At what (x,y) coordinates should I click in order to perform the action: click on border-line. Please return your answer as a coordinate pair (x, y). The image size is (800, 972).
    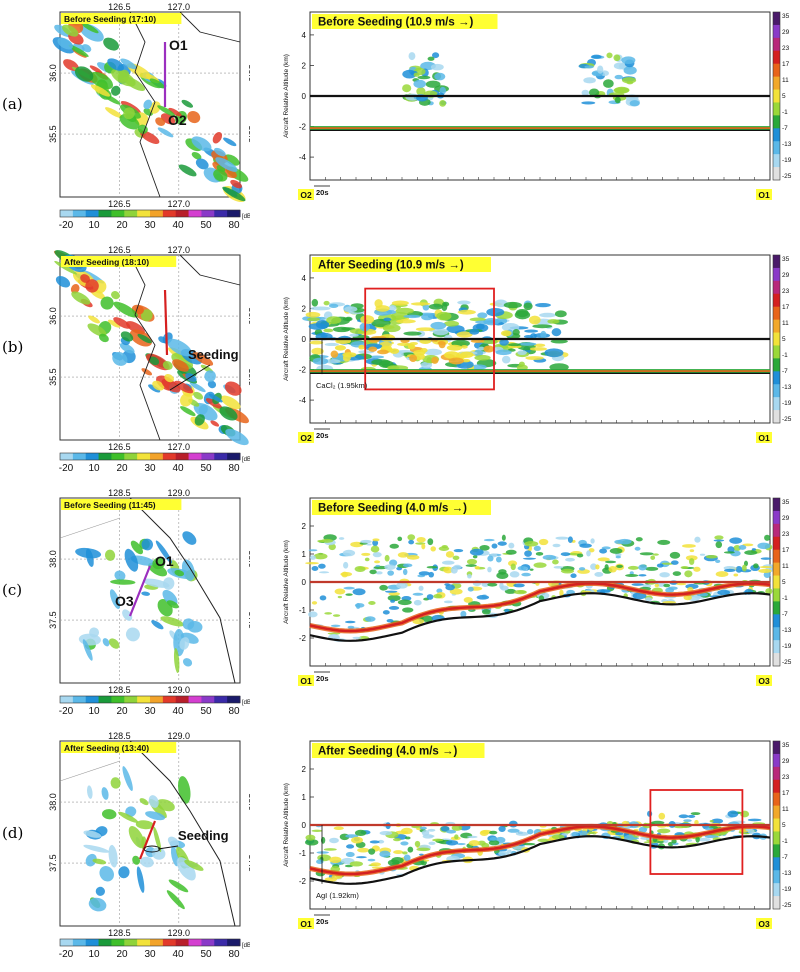
    Looking at the image, I should click on (210, 27).